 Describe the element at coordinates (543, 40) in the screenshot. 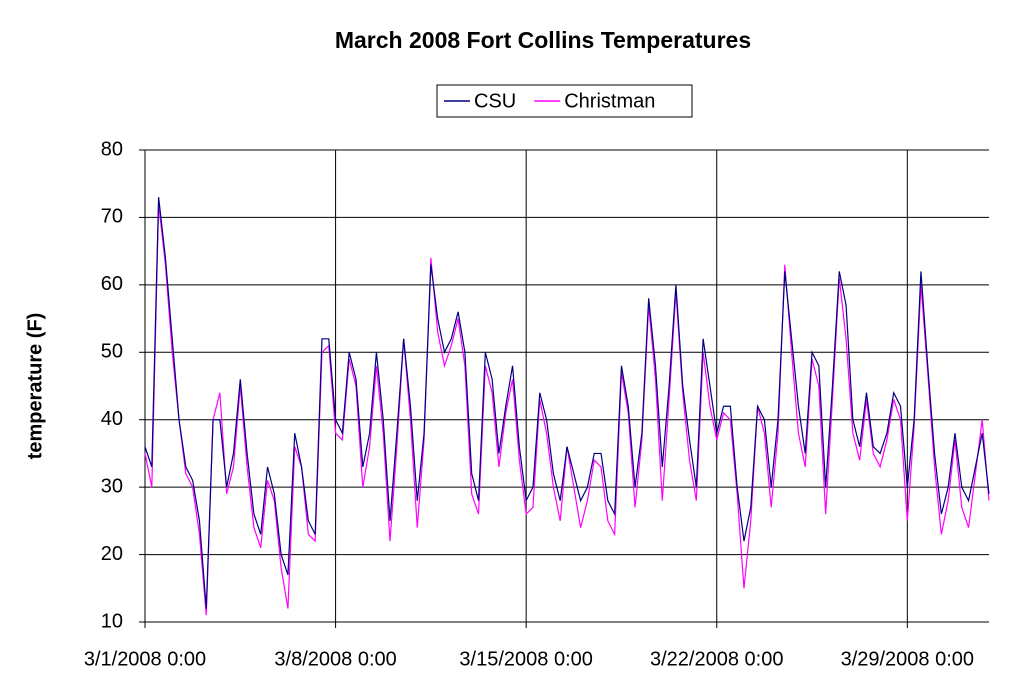

I see `chart-title: March 2008 Fort Collins Temperatures` at that location.